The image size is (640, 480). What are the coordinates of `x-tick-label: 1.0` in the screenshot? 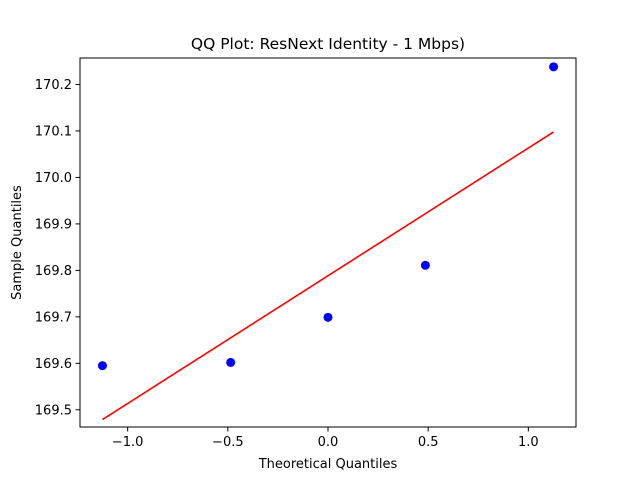 It's located at (528, 442).